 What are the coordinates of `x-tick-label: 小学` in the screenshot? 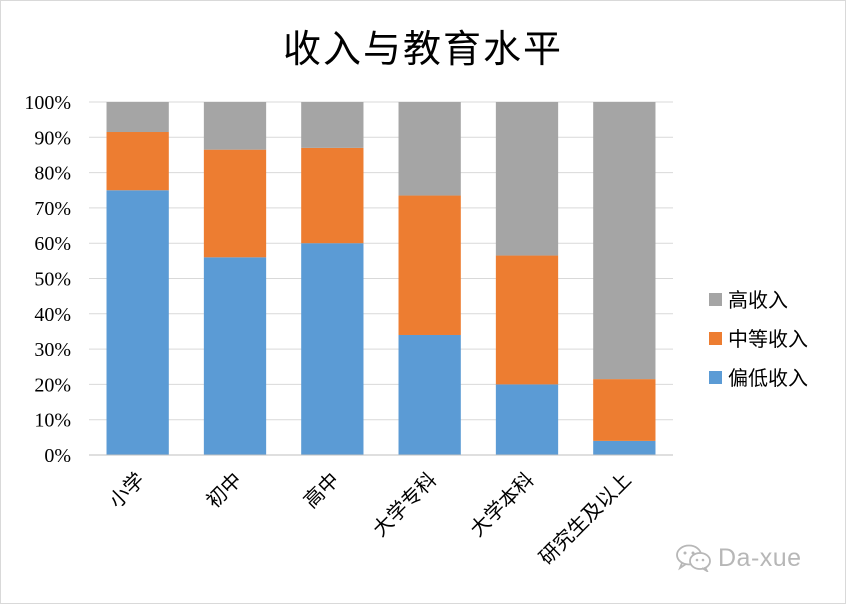 It's located at (126, 490).